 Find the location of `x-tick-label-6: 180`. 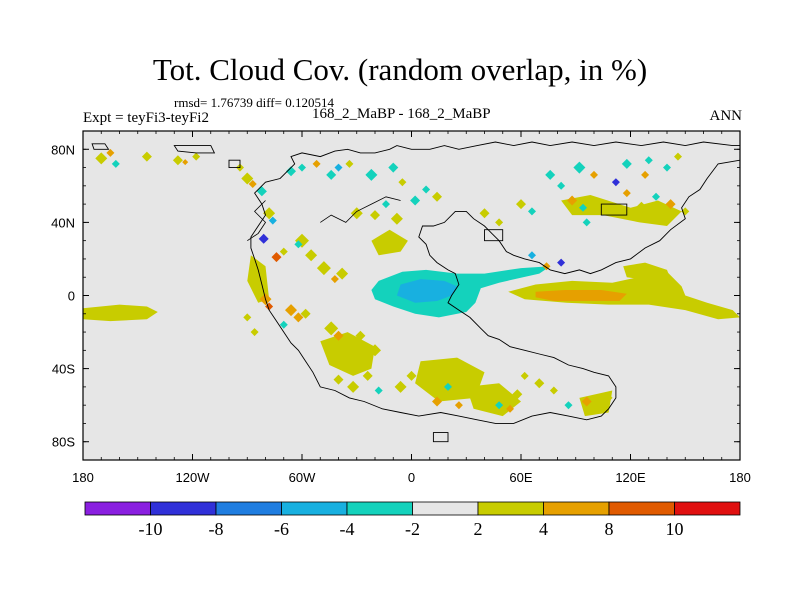

x-tick-label-6: 180 is located at coordinates (740, 477).